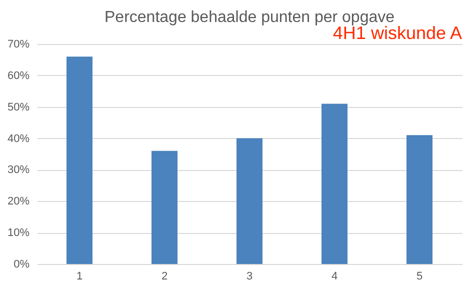 The height and width of the screenshot is (292, 474). I want to click on chart-title: Percentage behaalde punten per opgave, so click(249, 17).